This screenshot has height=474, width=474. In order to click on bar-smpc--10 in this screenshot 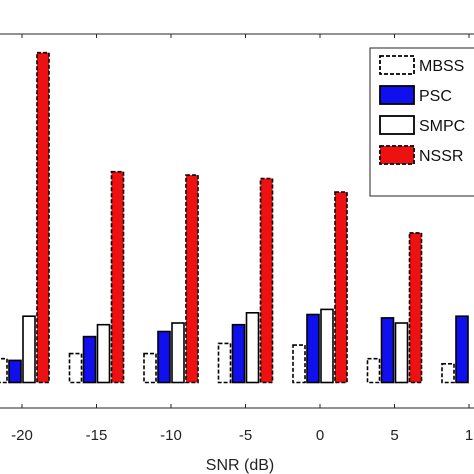, I will do `click(178, 353)`.